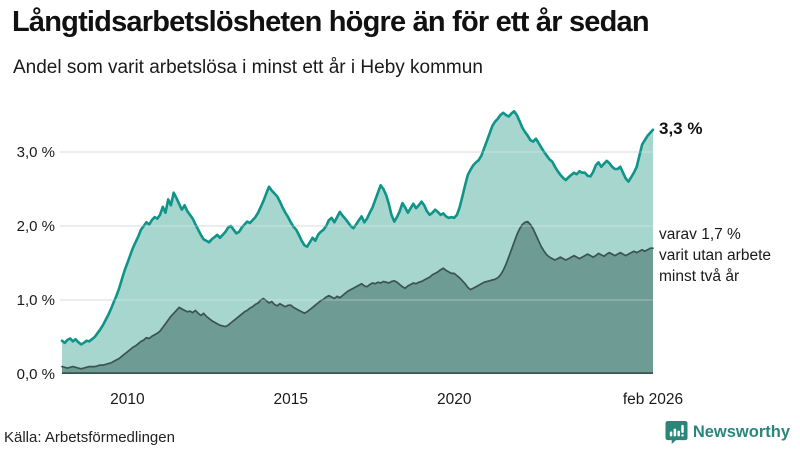 The image size is (800, 450). What do you see at coordinates (89, 437) in the screenshot?
I see `source-attribution: Källa: Arbetsförmedlingen` at bounding box center [89, 437].